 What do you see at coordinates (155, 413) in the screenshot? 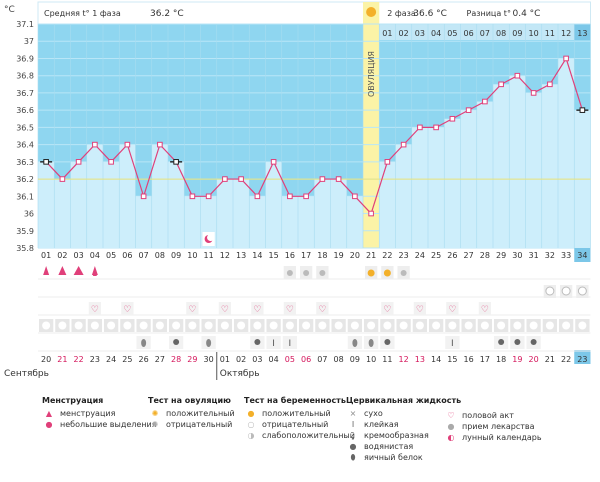
I see `sun-positive-icon: ✺` at bounding box center [155, 413].